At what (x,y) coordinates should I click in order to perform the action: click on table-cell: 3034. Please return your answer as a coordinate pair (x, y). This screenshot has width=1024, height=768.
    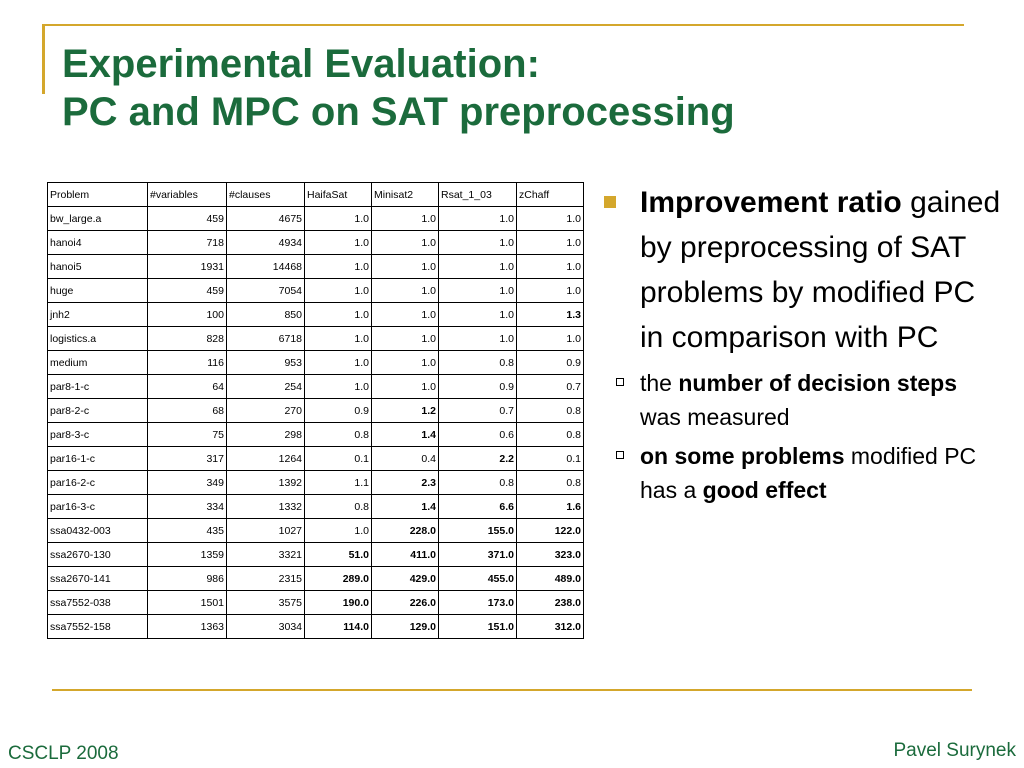
    Looking at the image, I should click on (265, 626).